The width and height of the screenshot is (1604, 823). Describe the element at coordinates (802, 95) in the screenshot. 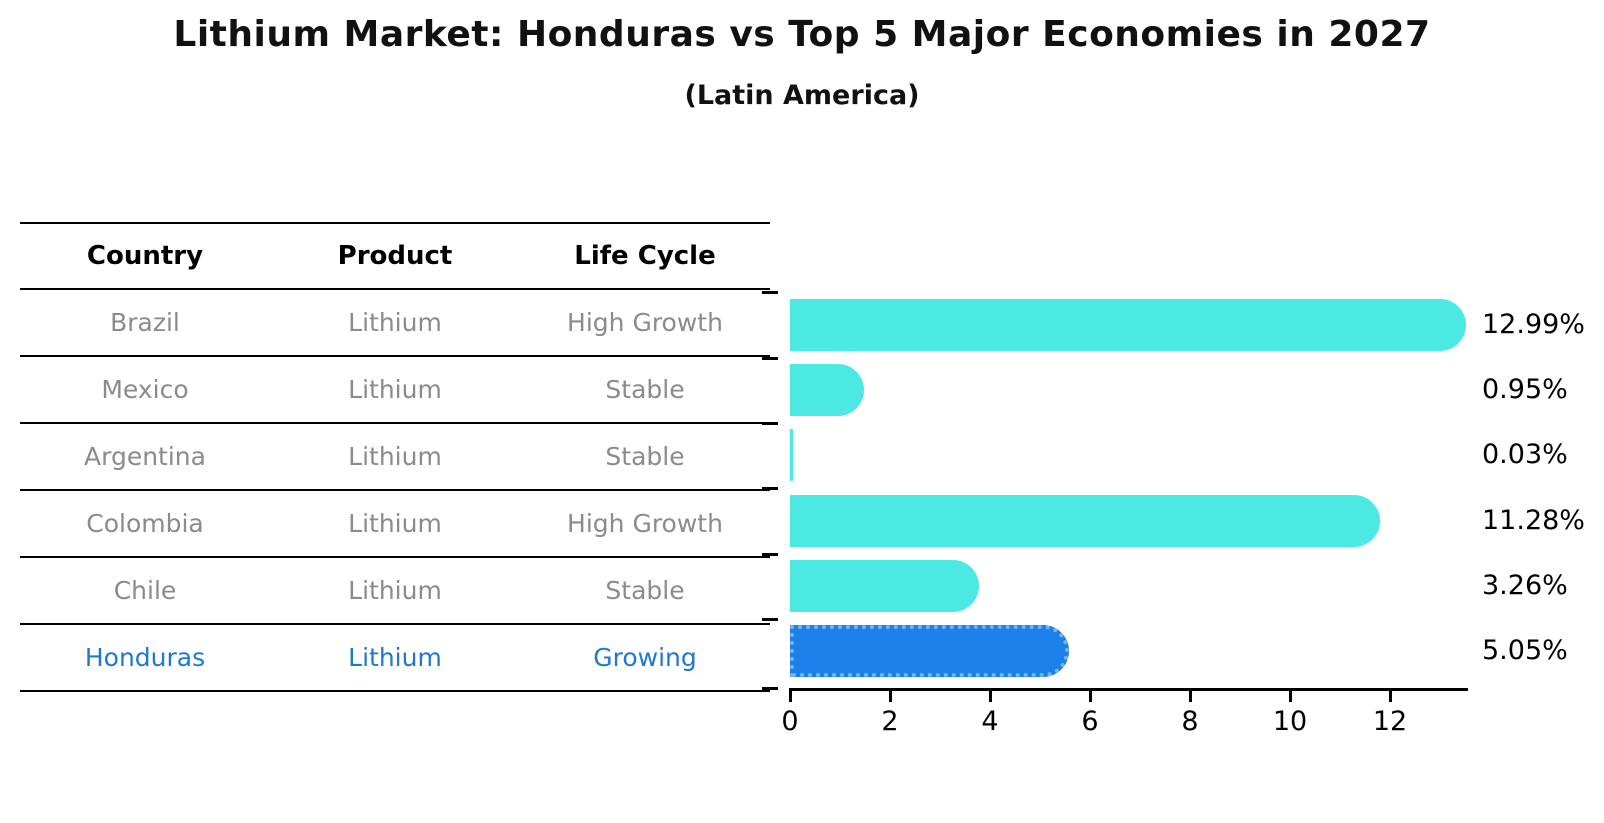

I see `chart-subtitle: (Latin America)` at that location.